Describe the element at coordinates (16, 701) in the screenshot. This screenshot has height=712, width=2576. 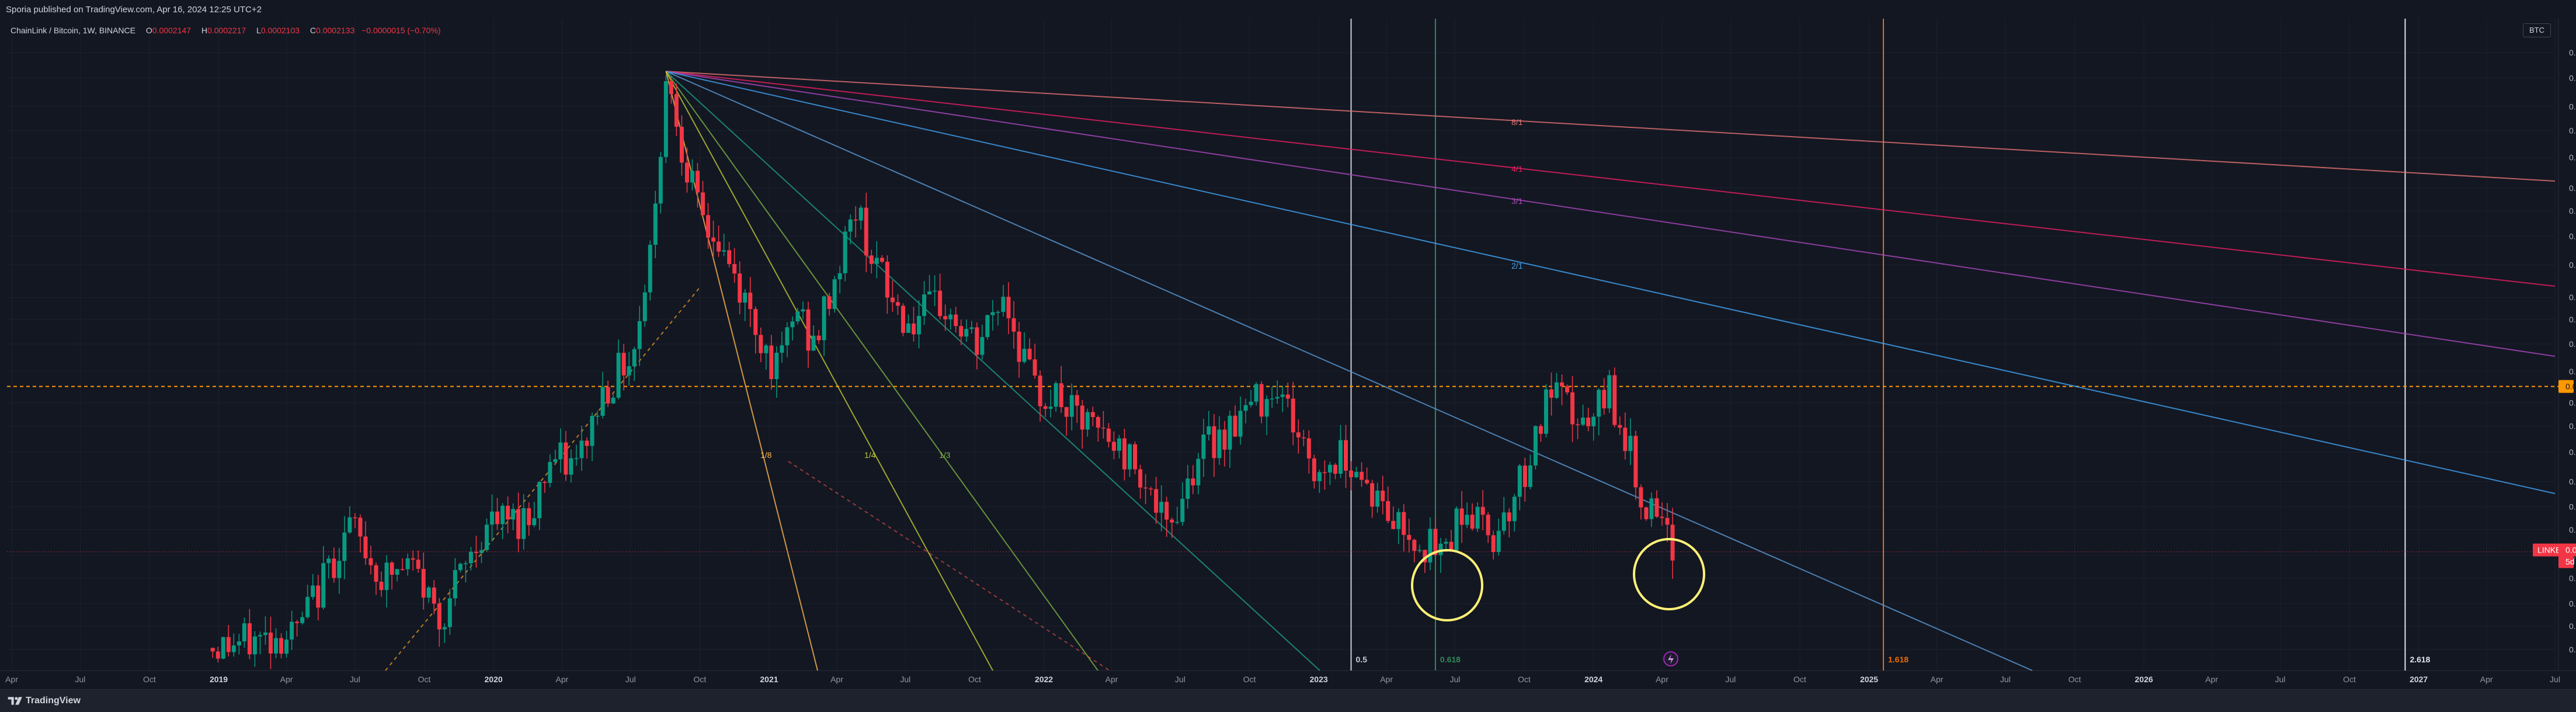
I see `tradingview-logo-icon` at that location.